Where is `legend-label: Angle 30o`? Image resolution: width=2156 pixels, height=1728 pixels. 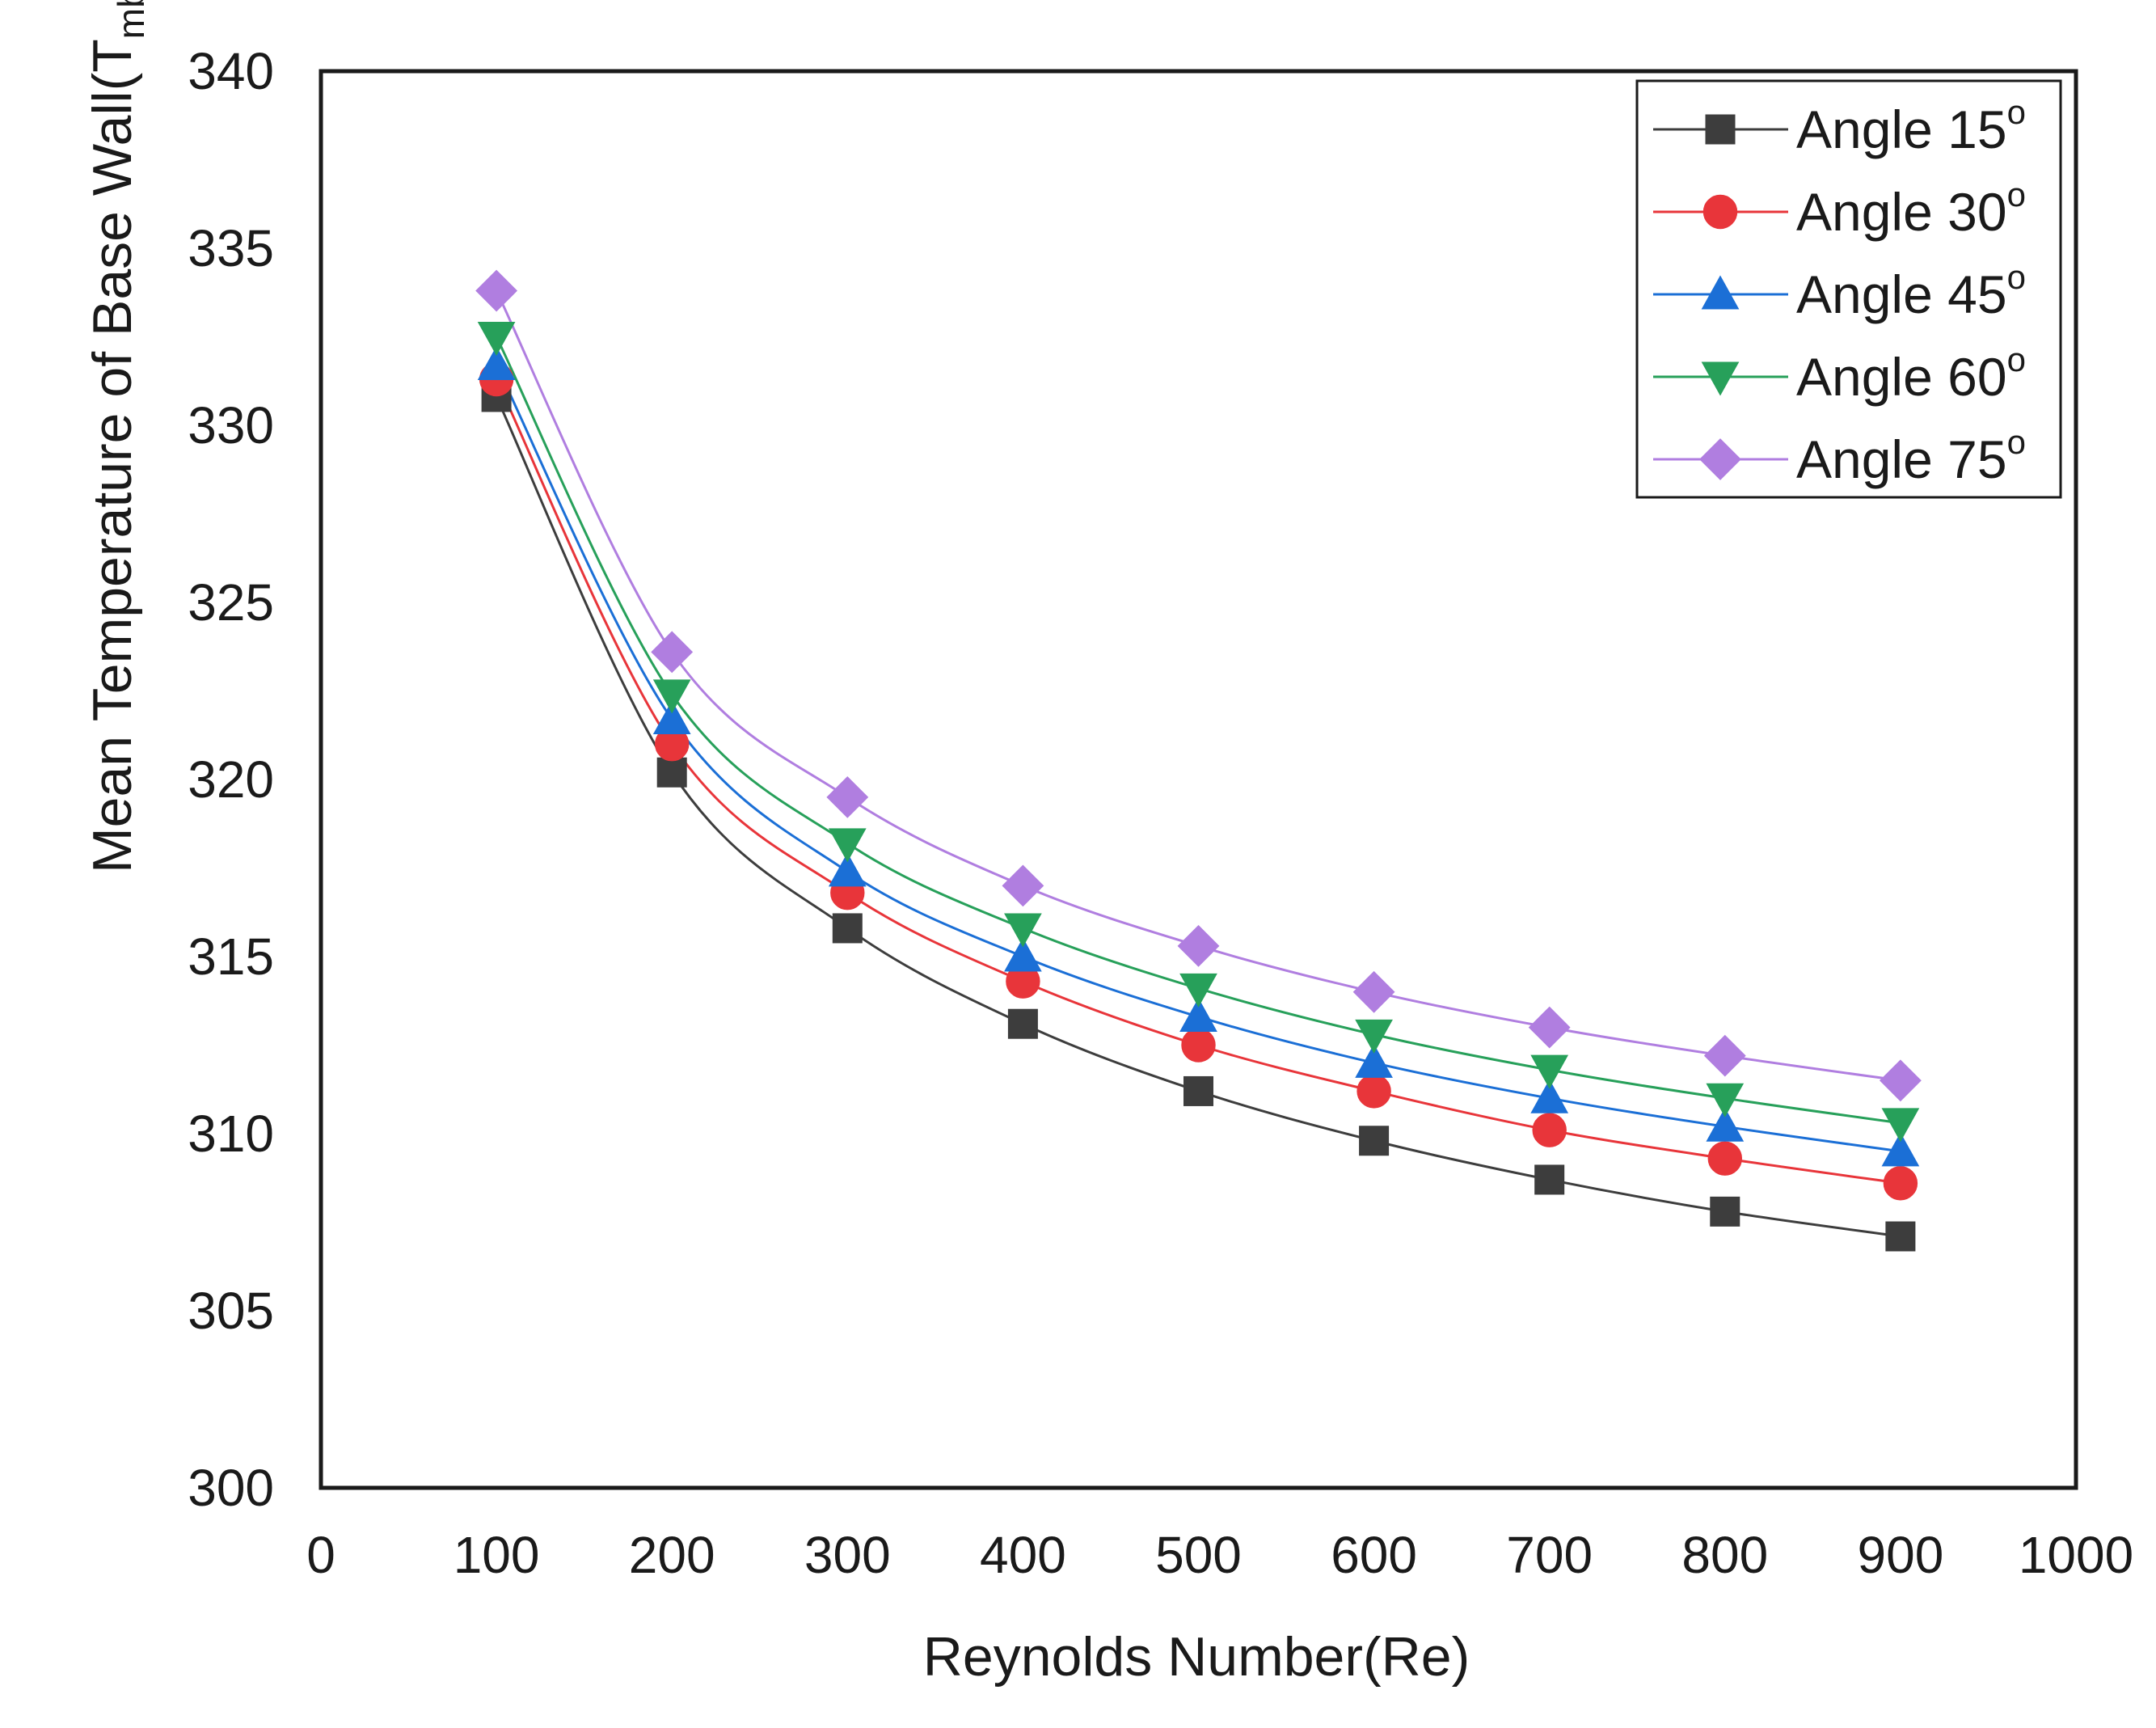 legend-label: Angle 30o is located at coordinates (1911, 208).